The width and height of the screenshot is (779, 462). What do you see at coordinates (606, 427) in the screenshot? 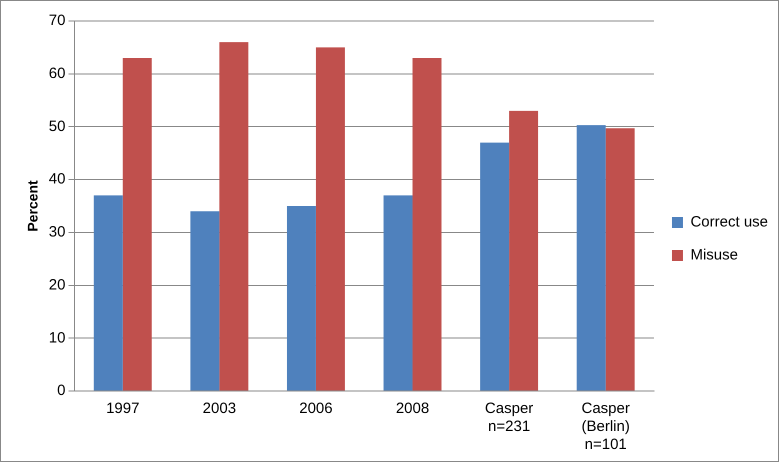
I see `x-tick-label: Casper (Berlin) n=101` at bounding box center [606, 427].